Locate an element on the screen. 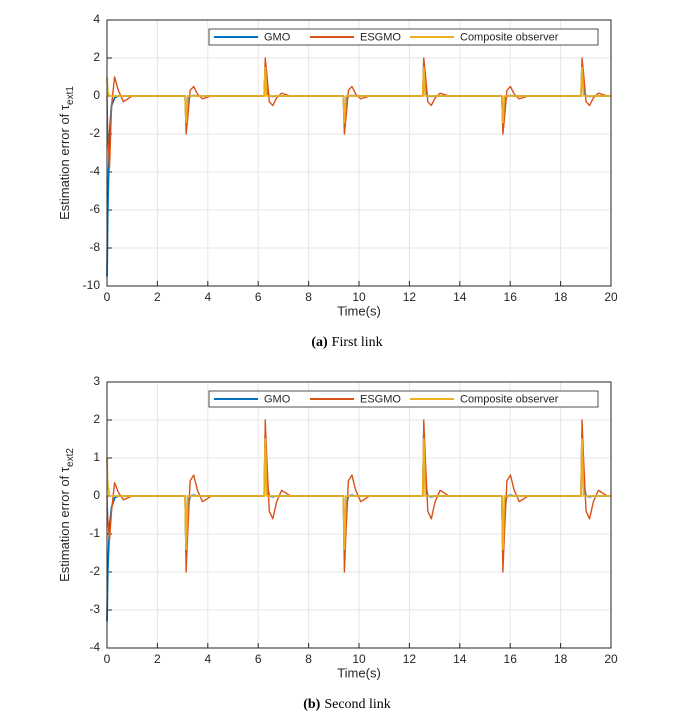  caption: (a) First link is located at coordinates (346, 342).